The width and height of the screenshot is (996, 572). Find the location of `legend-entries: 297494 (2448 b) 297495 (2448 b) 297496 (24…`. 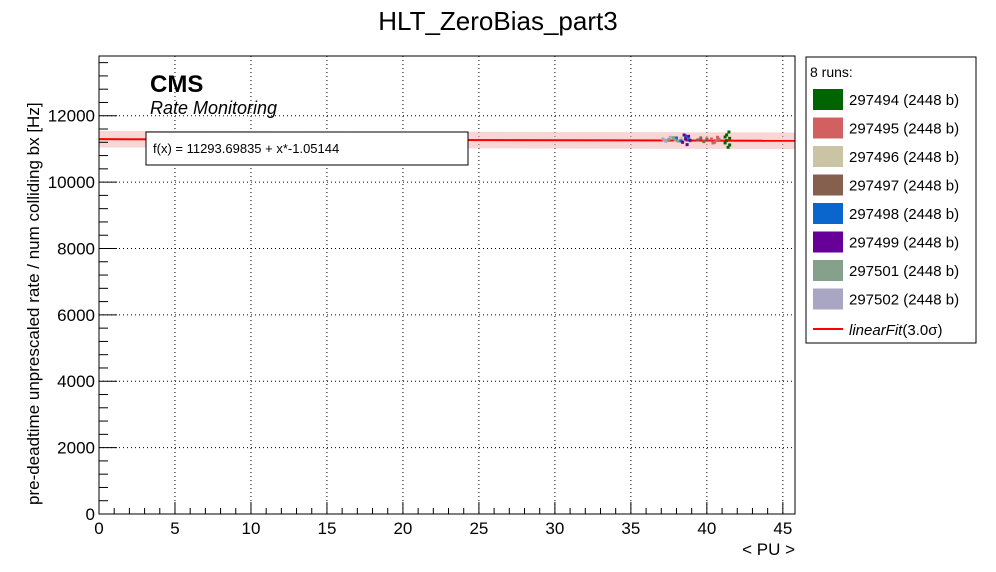

legend-entries: 297494 (2448 b) 297495 (2448 b) 297496 (24… is located at coordinates (886, 199).